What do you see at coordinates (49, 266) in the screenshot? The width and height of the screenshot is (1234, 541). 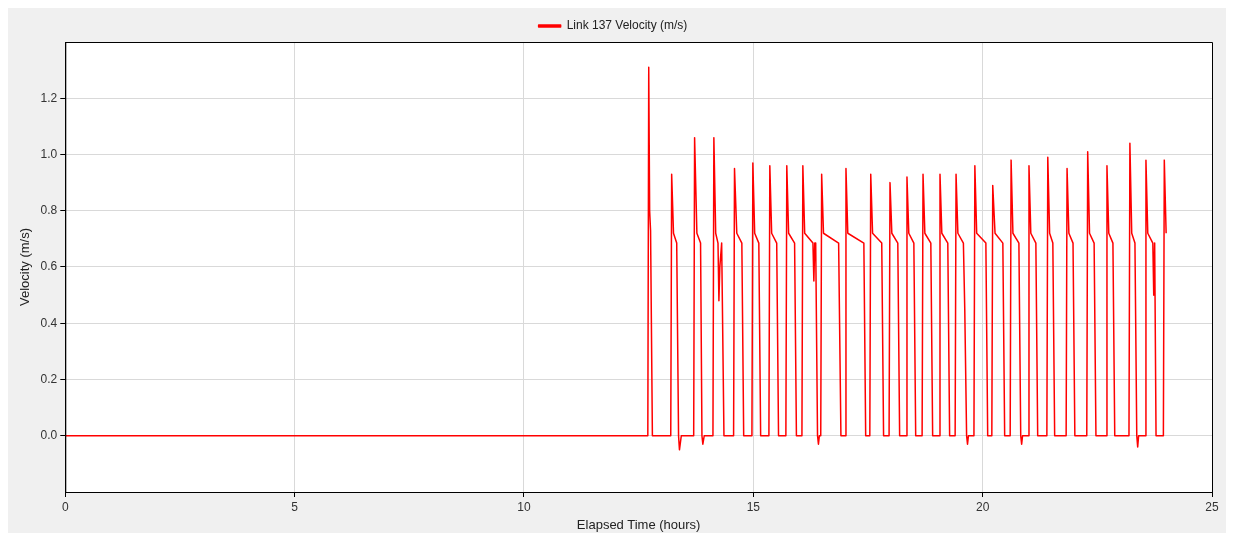 I see `y-tick-label: 0.6` at bounding box center [49, 266].